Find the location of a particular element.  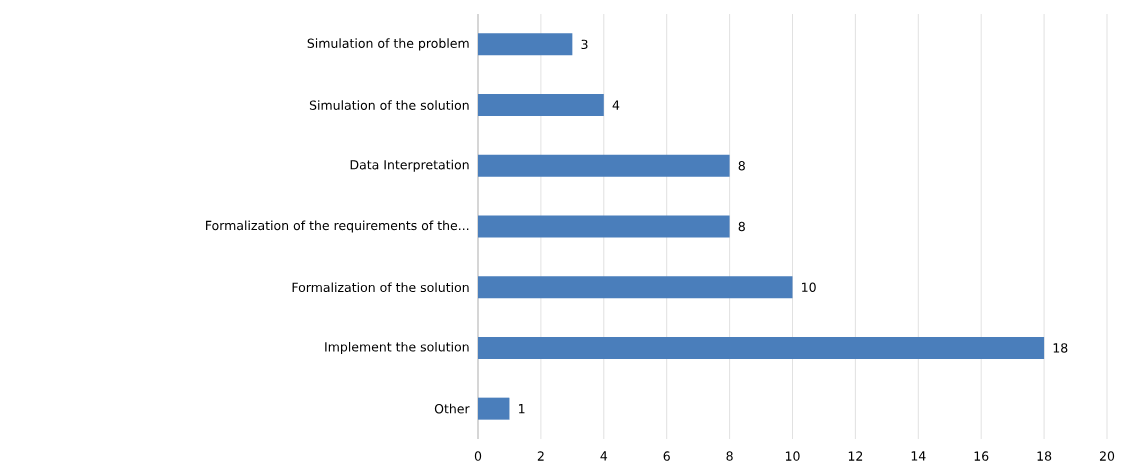

data-label: 1 is located at coordinates (522, 409).